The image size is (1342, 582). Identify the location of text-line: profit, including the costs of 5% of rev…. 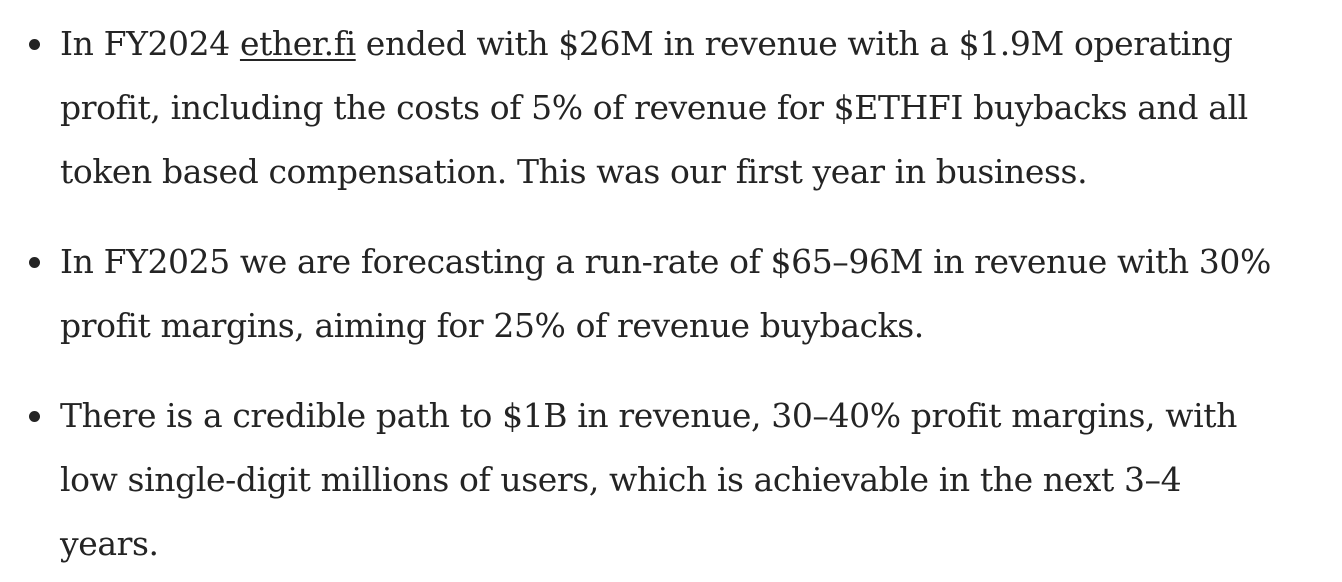
(654, 107).